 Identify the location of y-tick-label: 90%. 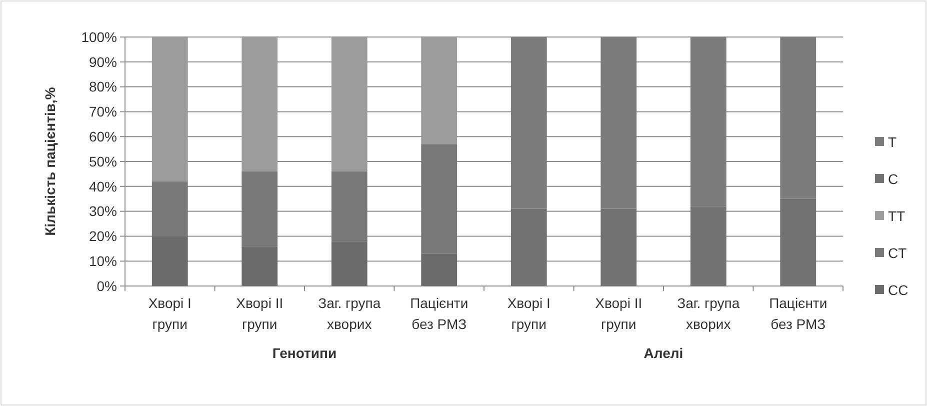
(102, 62).